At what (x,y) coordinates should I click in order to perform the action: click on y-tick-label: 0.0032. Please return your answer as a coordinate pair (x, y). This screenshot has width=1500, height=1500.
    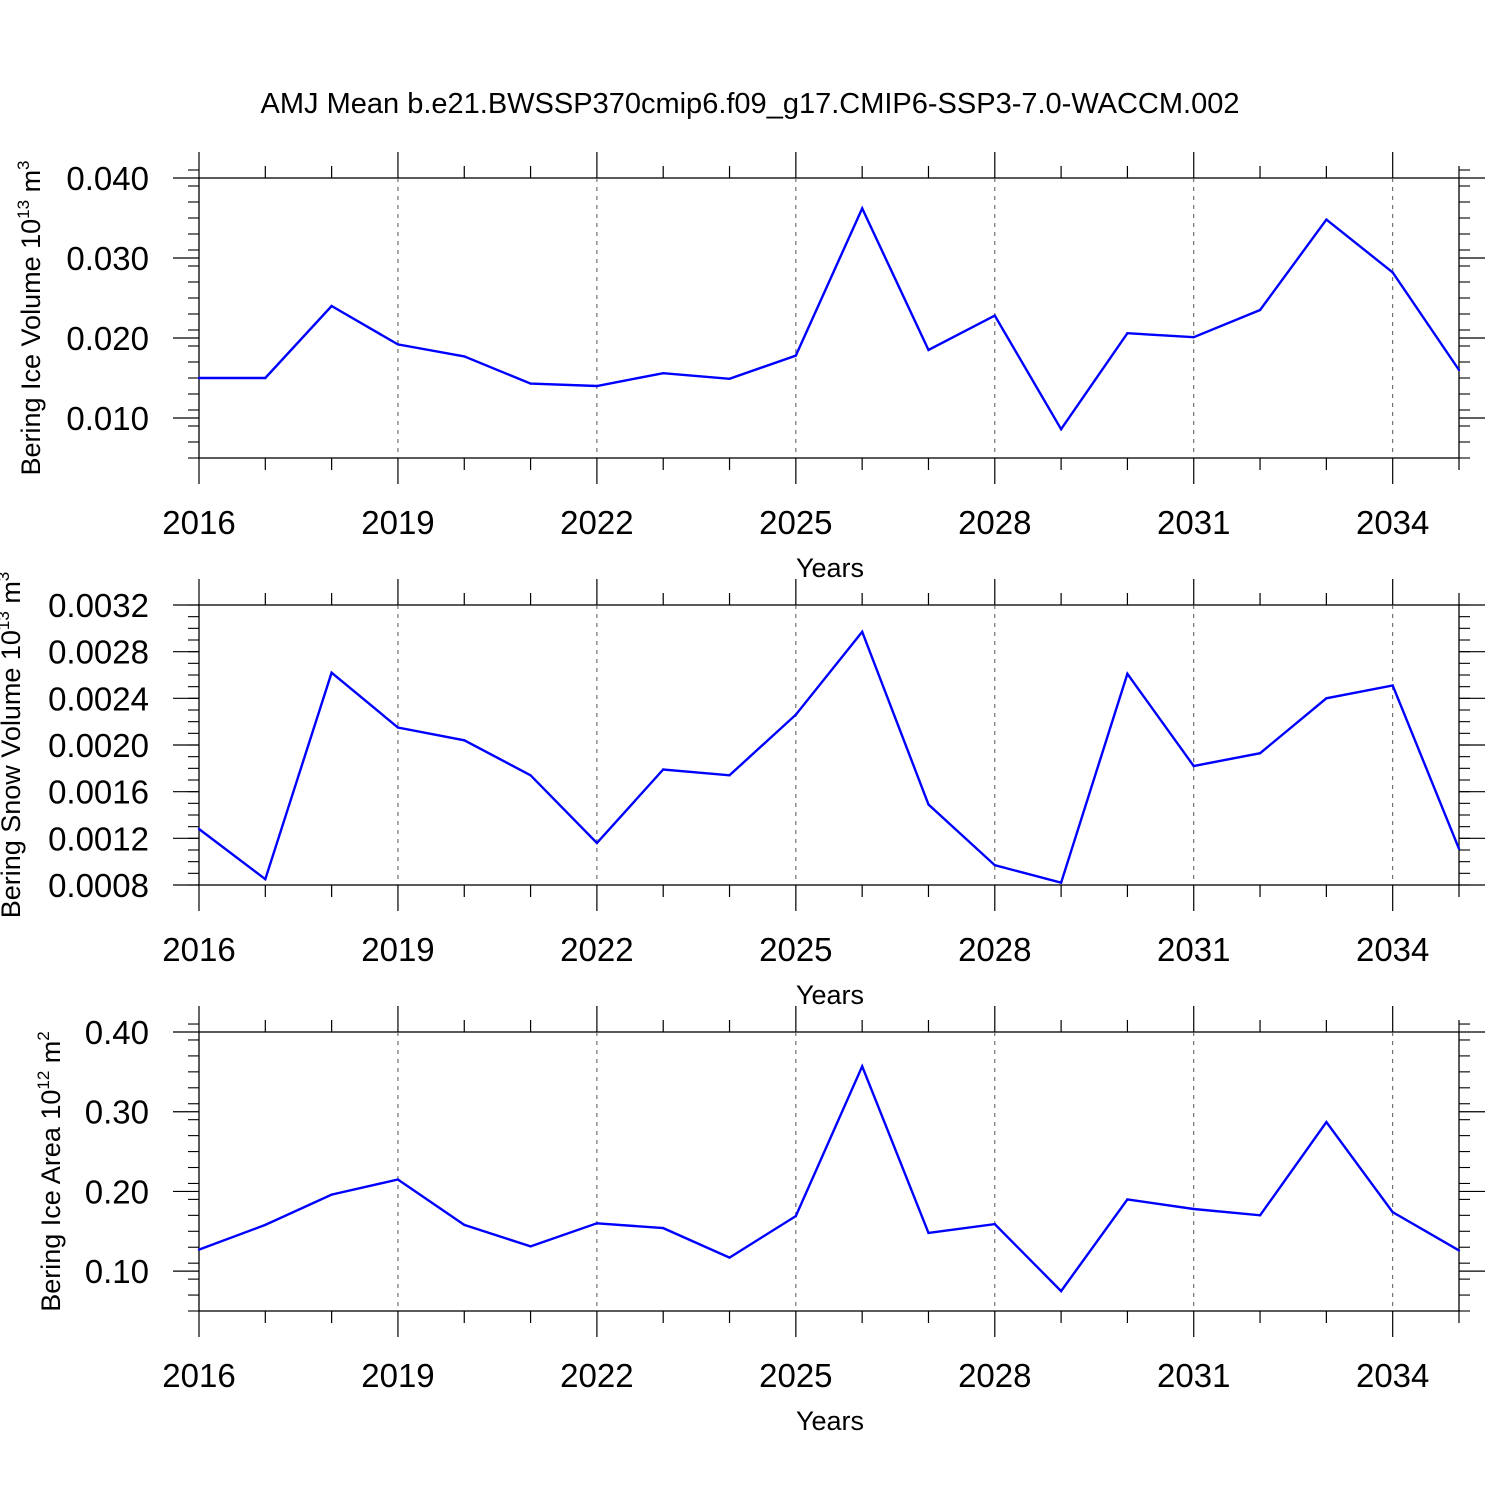
    Looking at the image, I should click on (98, 605).